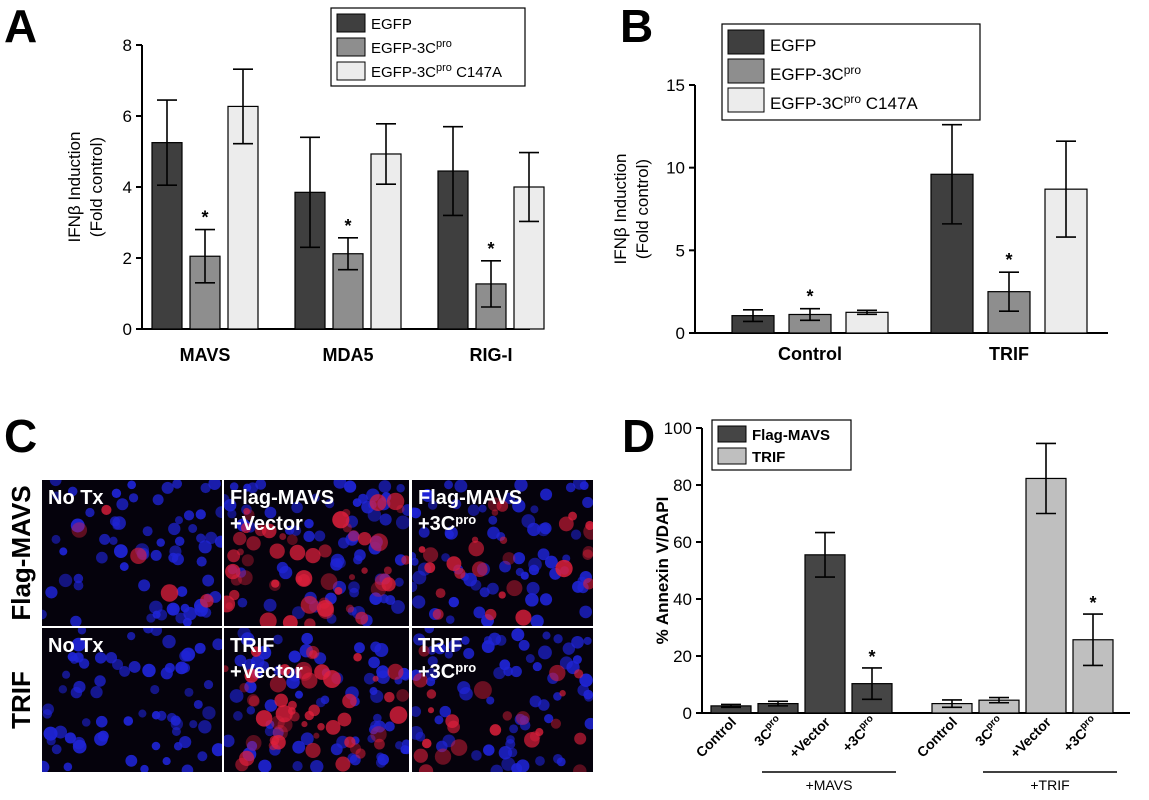 The image size is (1149, 800). I want to click on panel-label-b: B, so click(636, 26).